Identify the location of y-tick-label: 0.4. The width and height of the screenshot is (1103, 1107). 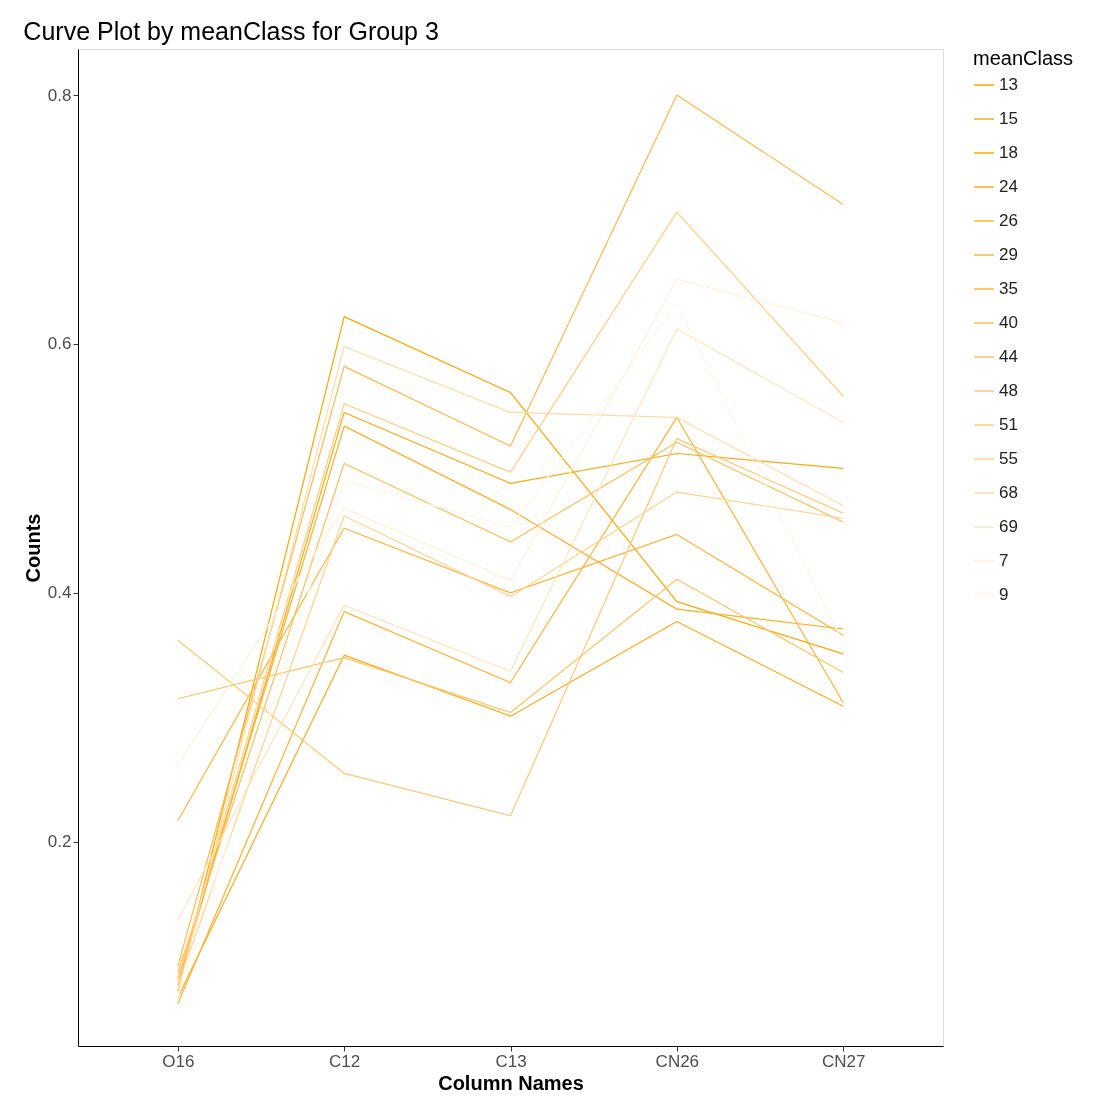
(59, 593).